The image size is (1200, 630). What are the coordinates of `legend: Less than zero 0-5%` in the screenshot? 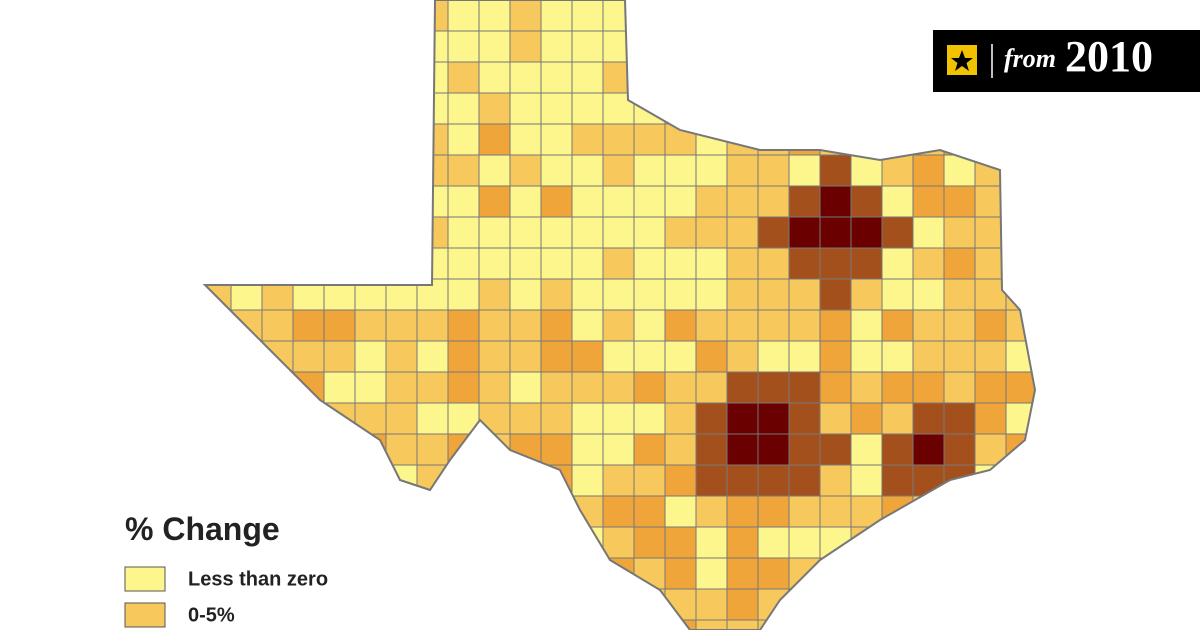 It's located at (226, 597).